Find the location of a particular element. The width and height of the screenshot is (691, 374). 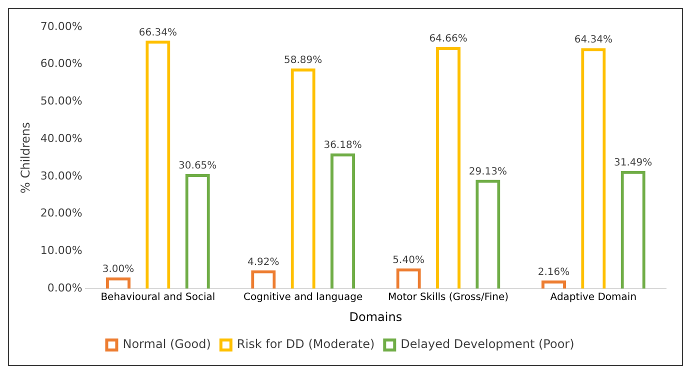

data-label: 31.49% is located at coordinates (633, 163).